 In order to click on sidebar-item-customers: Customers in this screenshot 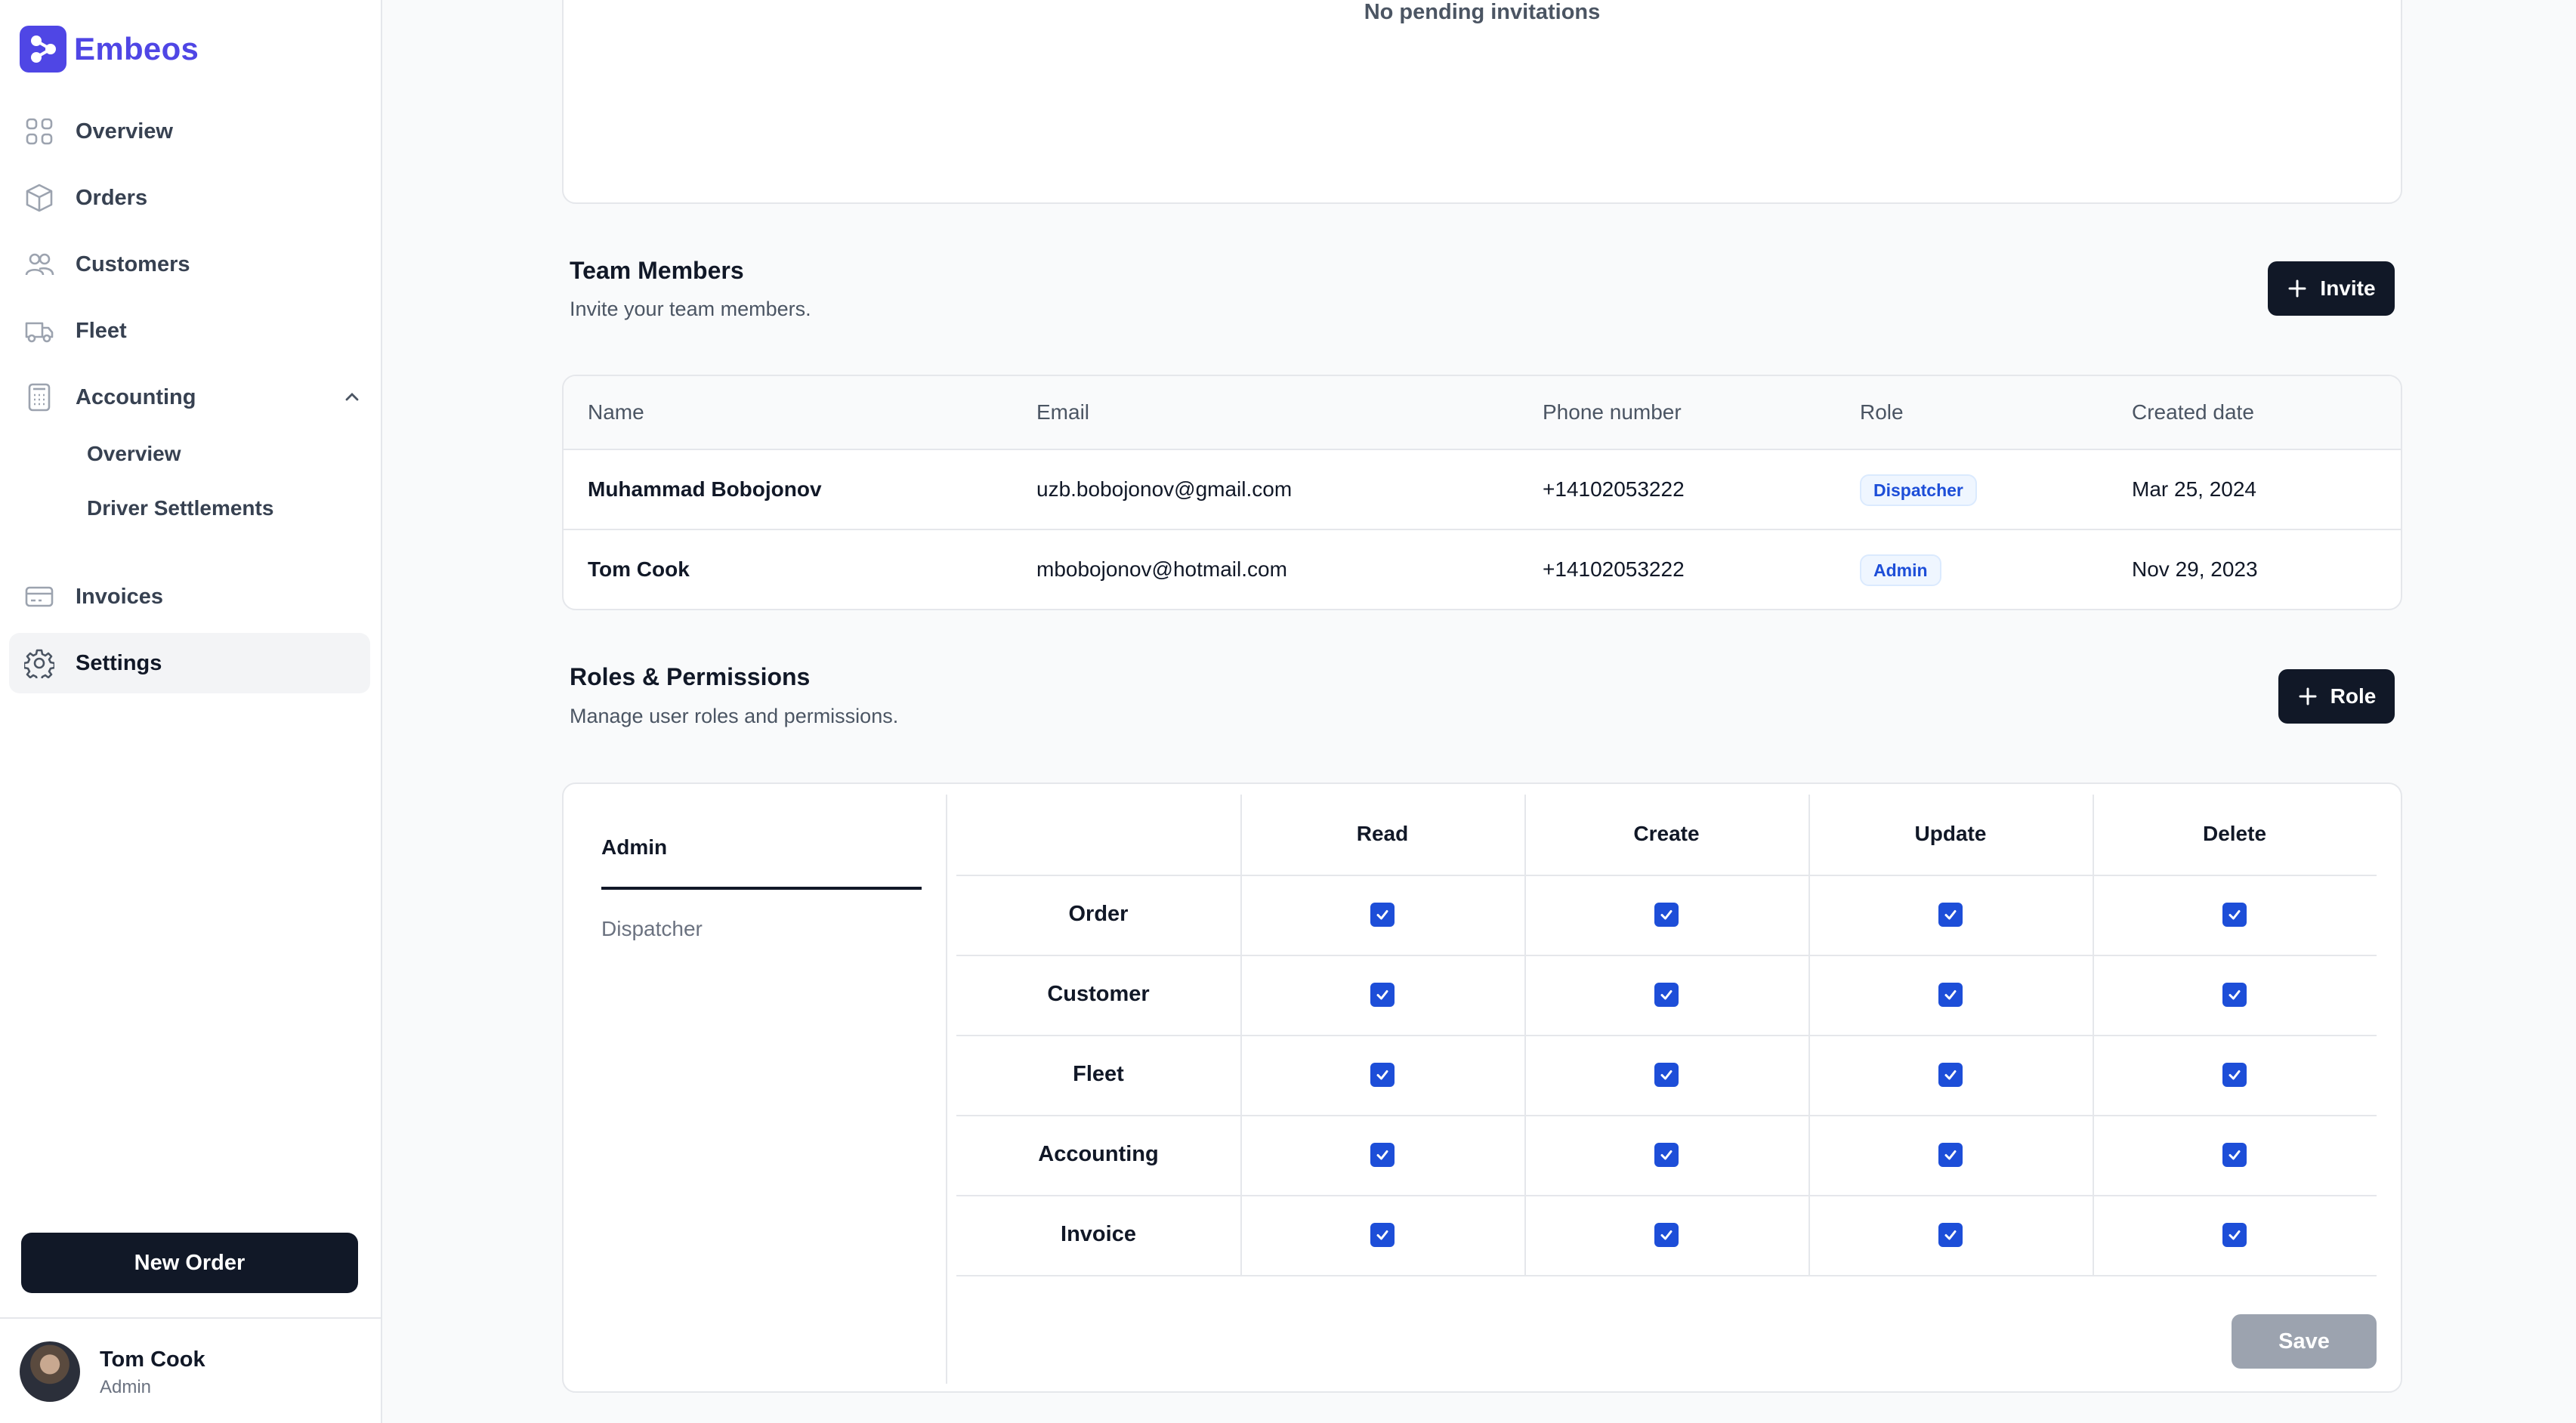, I will do `click(189, 264)`.